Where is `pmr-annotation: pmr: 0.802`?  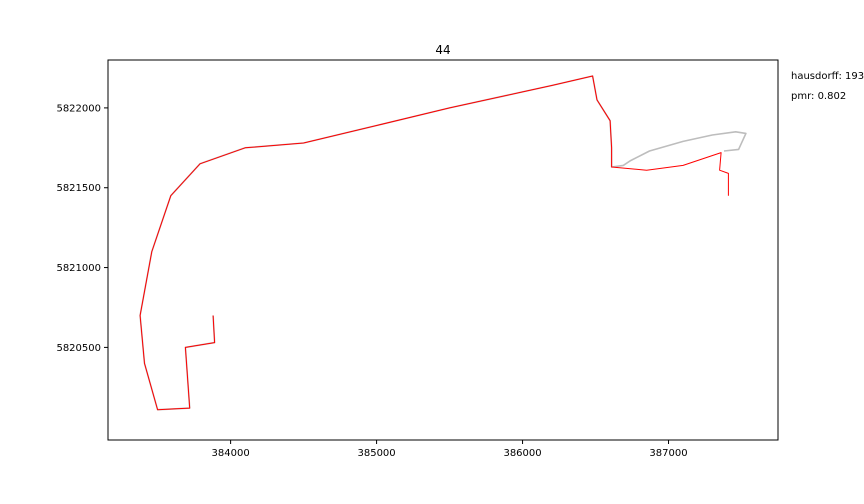 pmr-annotation: pmr: 0.802 is located at coordinates (818, 96).